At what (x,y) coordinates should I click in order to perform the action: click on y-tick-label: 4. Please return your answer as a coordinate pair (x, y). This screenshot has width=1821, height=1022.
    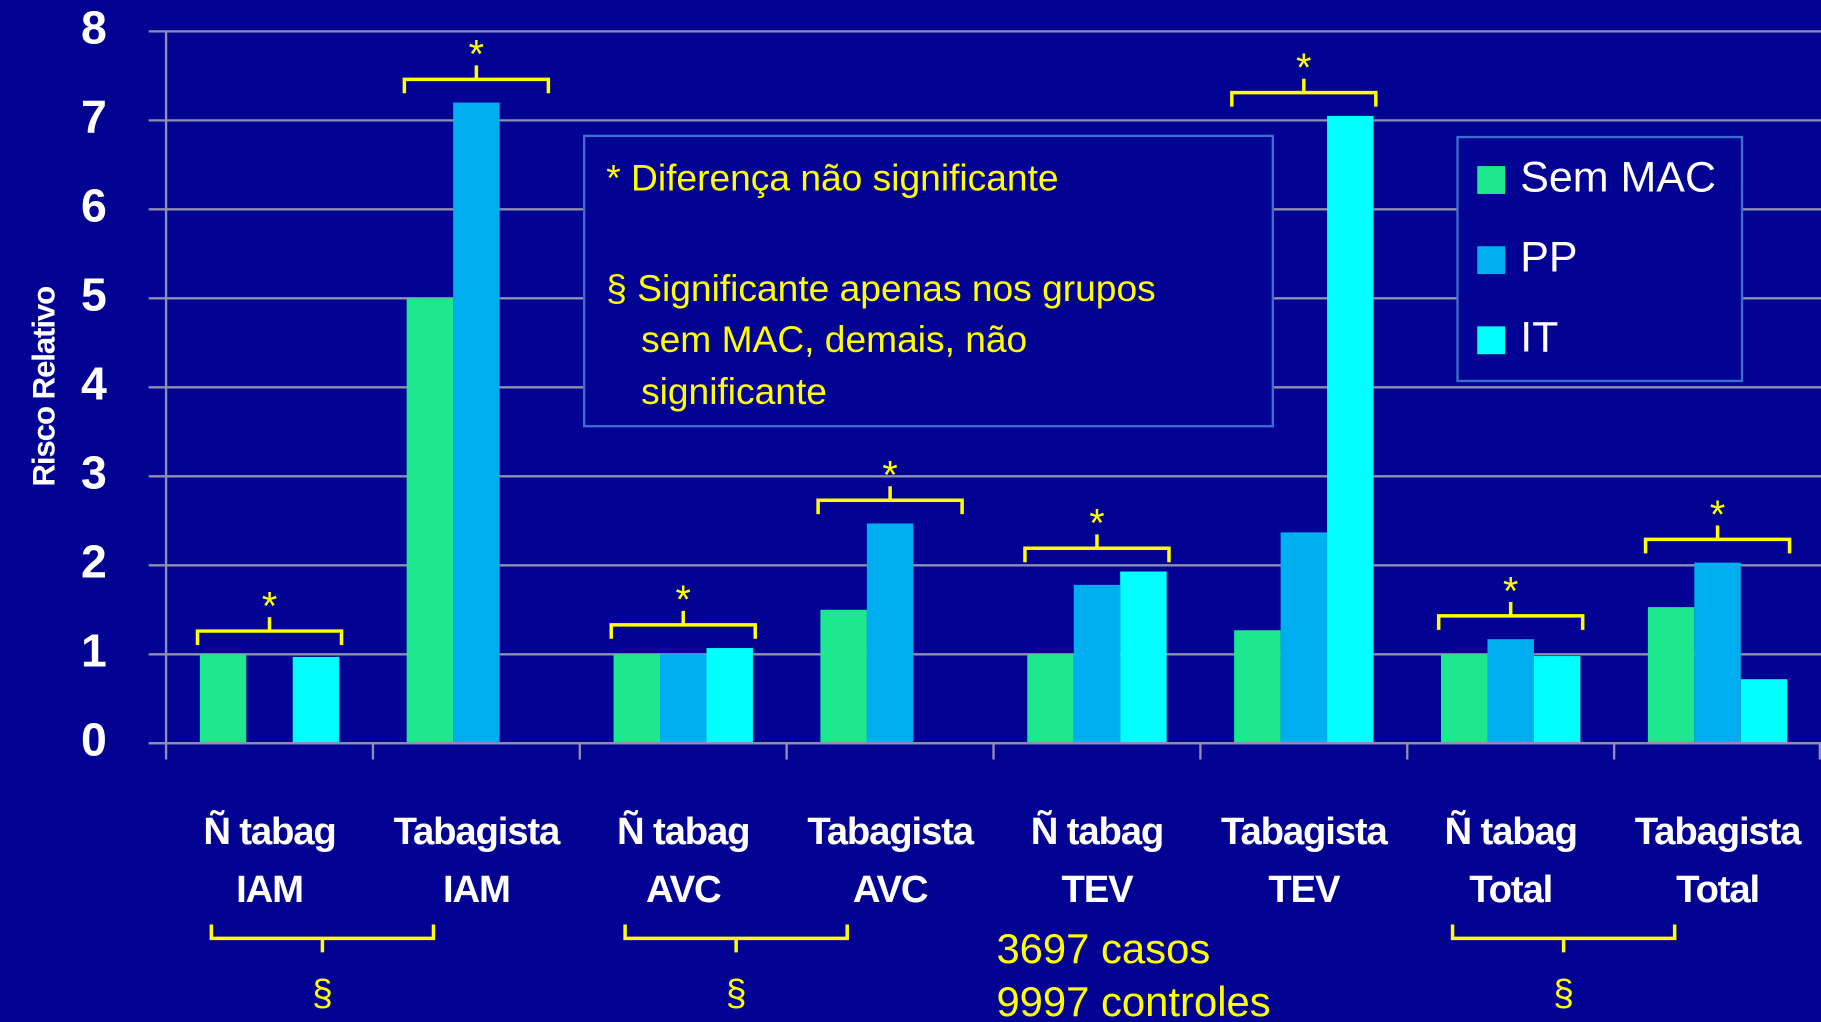
    Looking at the image, I should click on (94, 384).